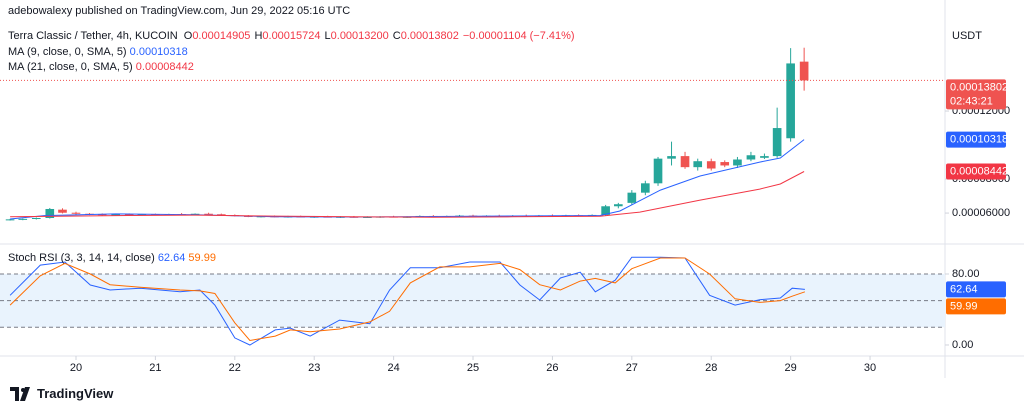  Describe the element at coordinates (979, 171) in the screenshot. I see `price-box-label: 0.00008442` at that location.